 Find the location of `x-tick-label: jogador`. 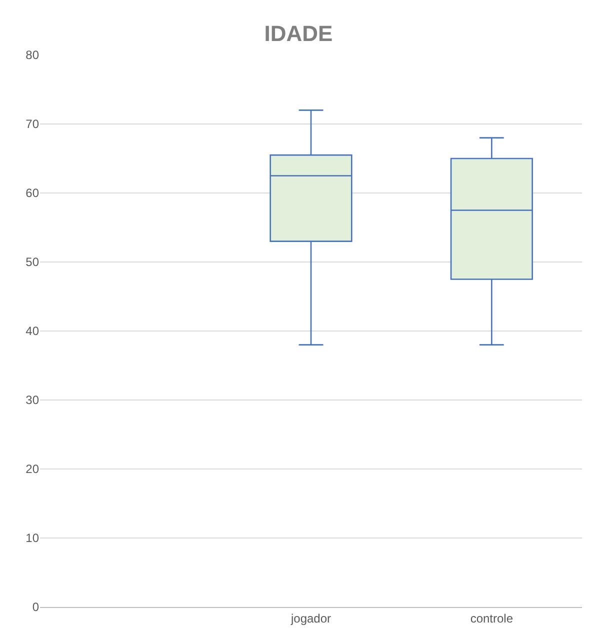

x-tick-label: jogador is located at coordinates (311, 618).